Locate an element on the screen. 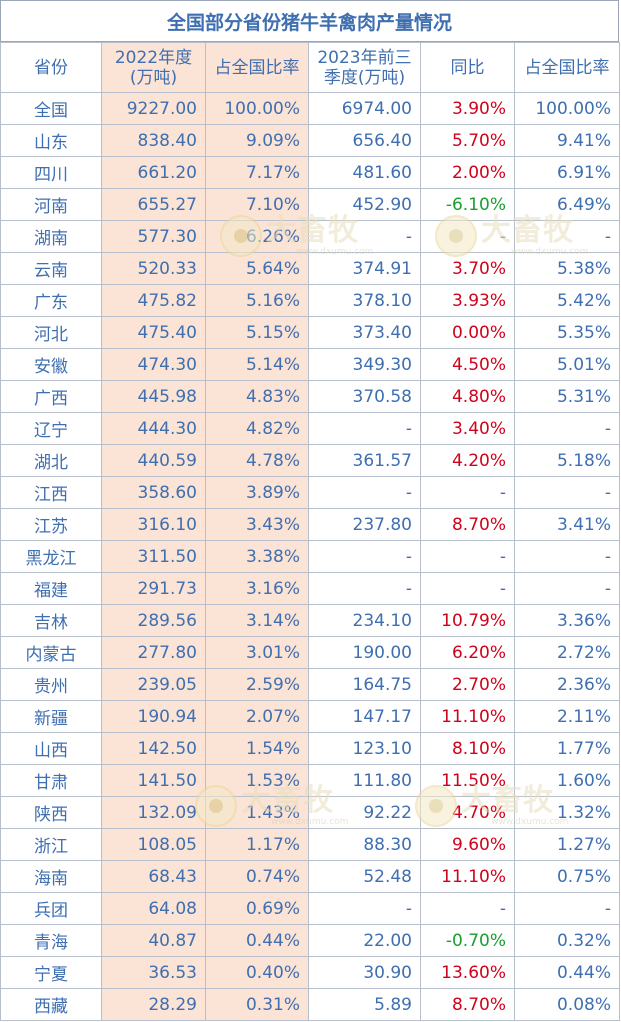 The height and width of the screenshot is (1022, 621). table-row: 浙江 108.05 1.17% 88.30 9.60% 1.27% is located at coordinates (310, 844).